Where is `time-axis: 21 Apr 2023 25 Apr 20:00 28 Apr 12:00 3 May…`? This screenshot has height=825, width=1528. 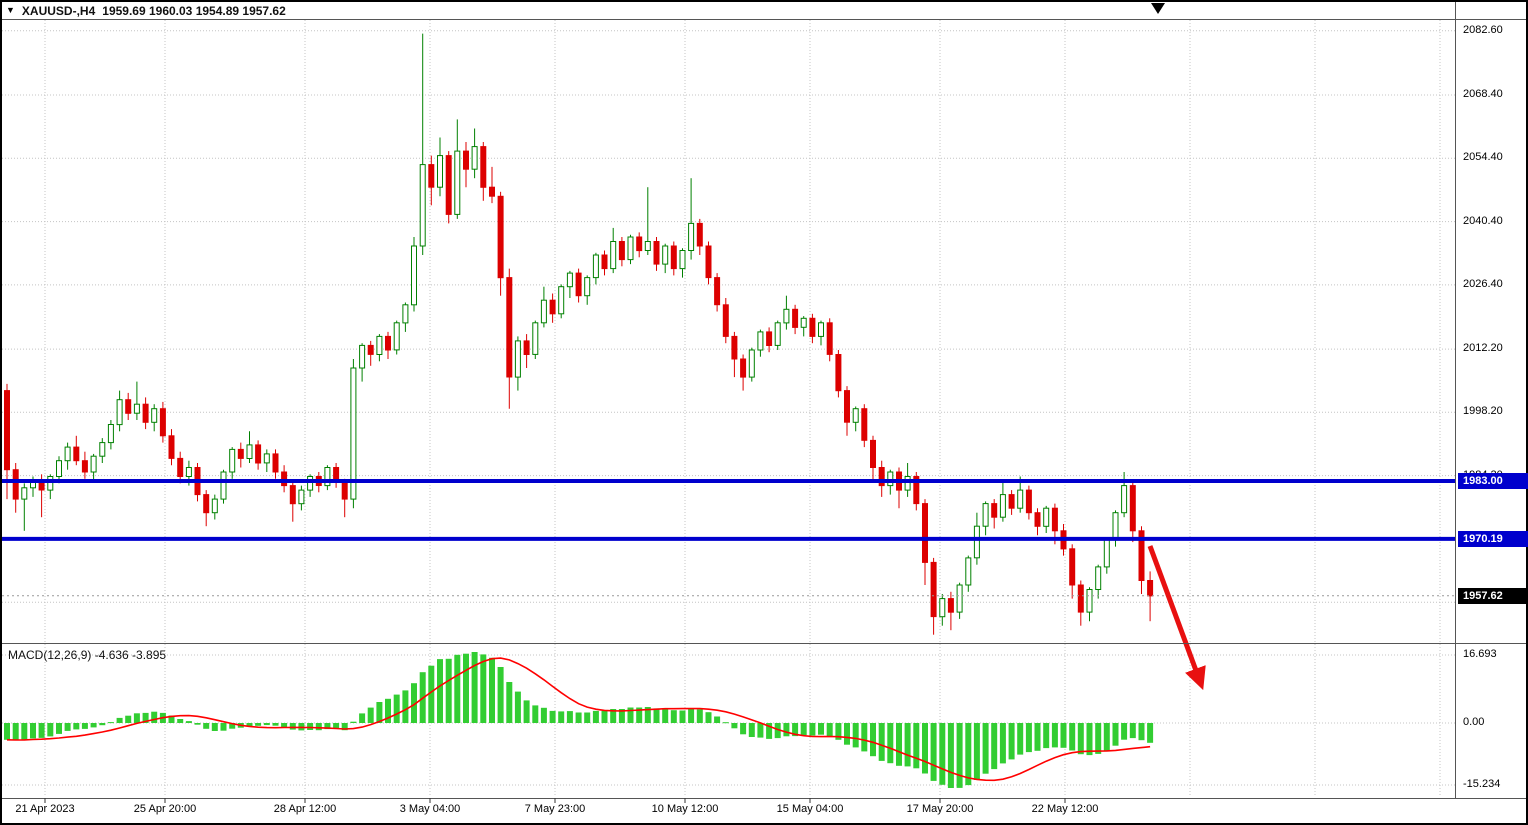 time-axis: 21 Apr 2023 25 Apr 20:00 28 Apr 12:00 3 May… is located at coordinates (728, 811).